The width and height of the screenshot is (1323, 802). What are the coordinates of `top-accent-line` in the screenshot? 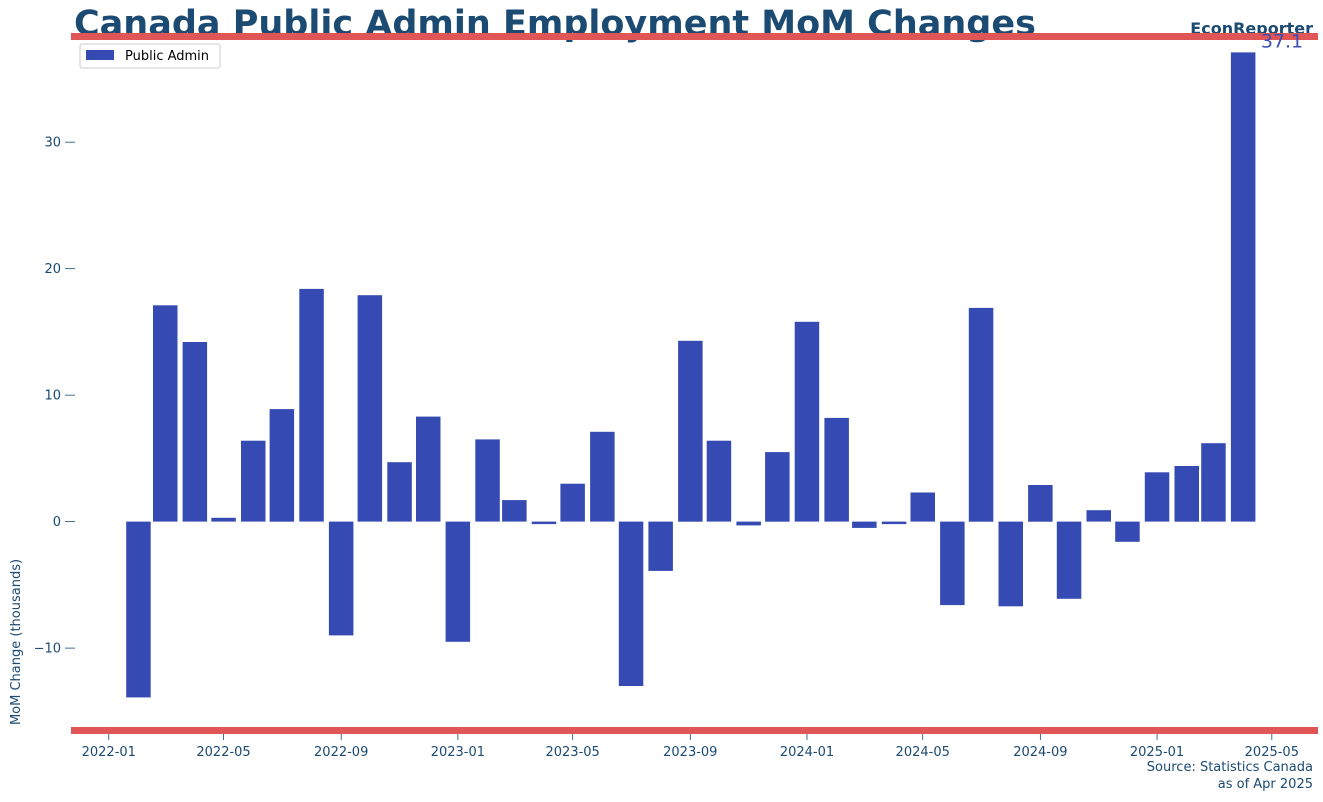 It's located at (694, 36).